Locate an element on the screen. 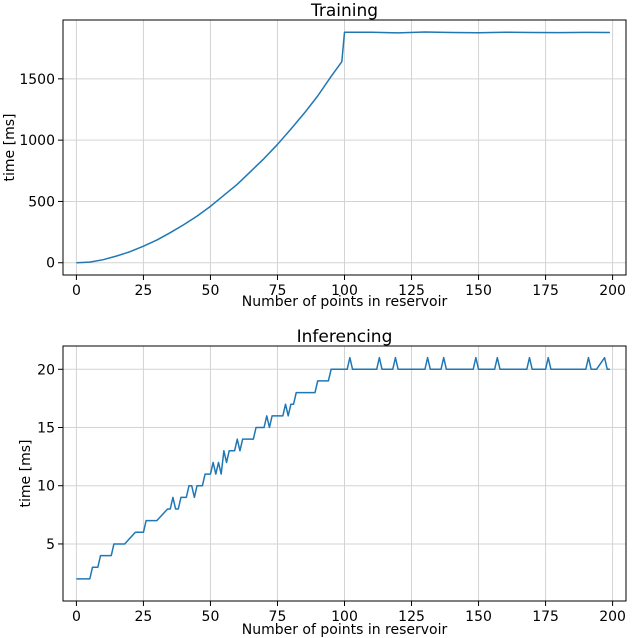 The image size is (640, 638). inferencing-y-tick-label: 15 is located at coordinates (46, 429).